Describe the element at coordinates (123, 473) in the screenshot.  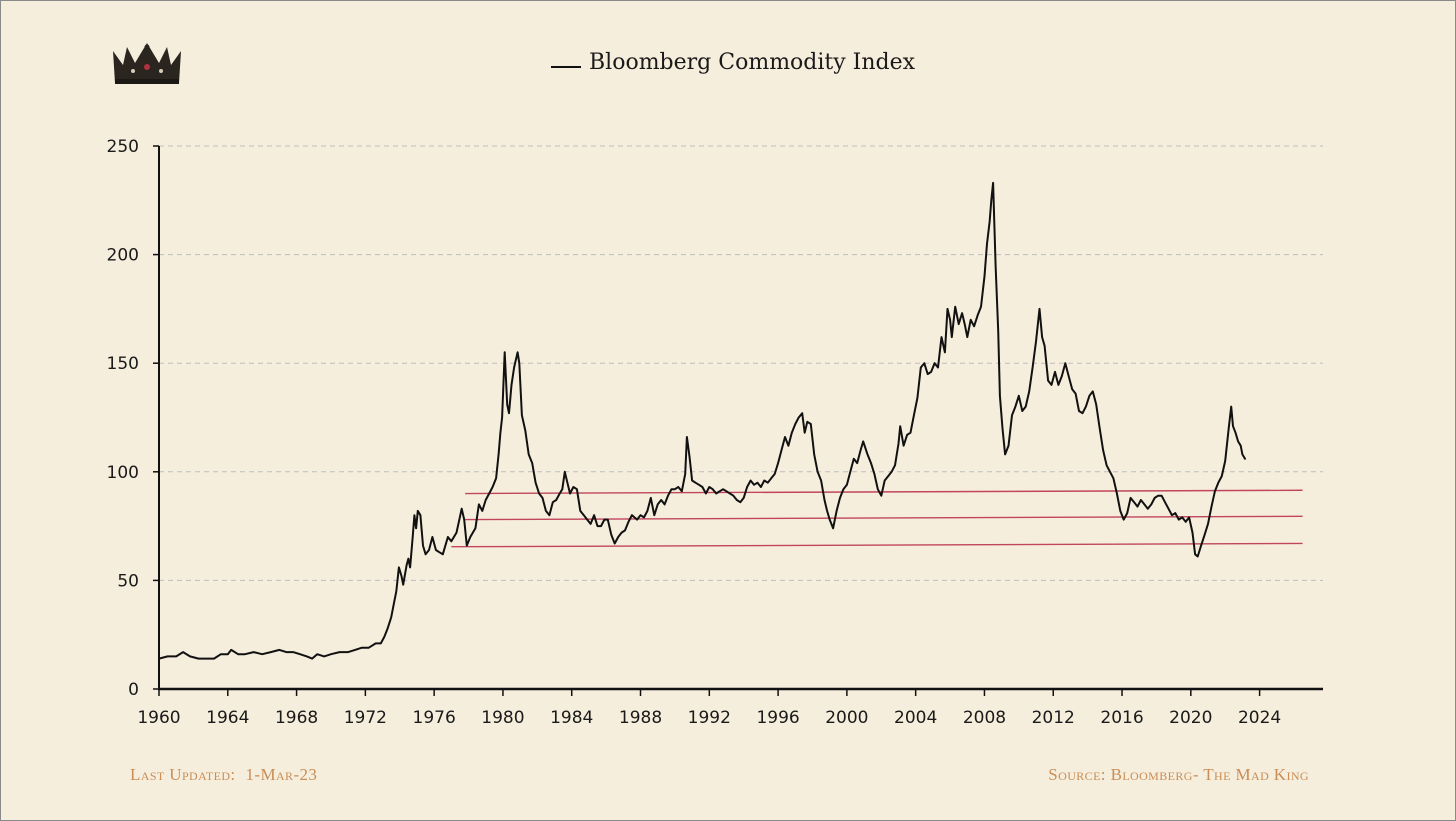
I see `y-tick-label: 100` at that location.